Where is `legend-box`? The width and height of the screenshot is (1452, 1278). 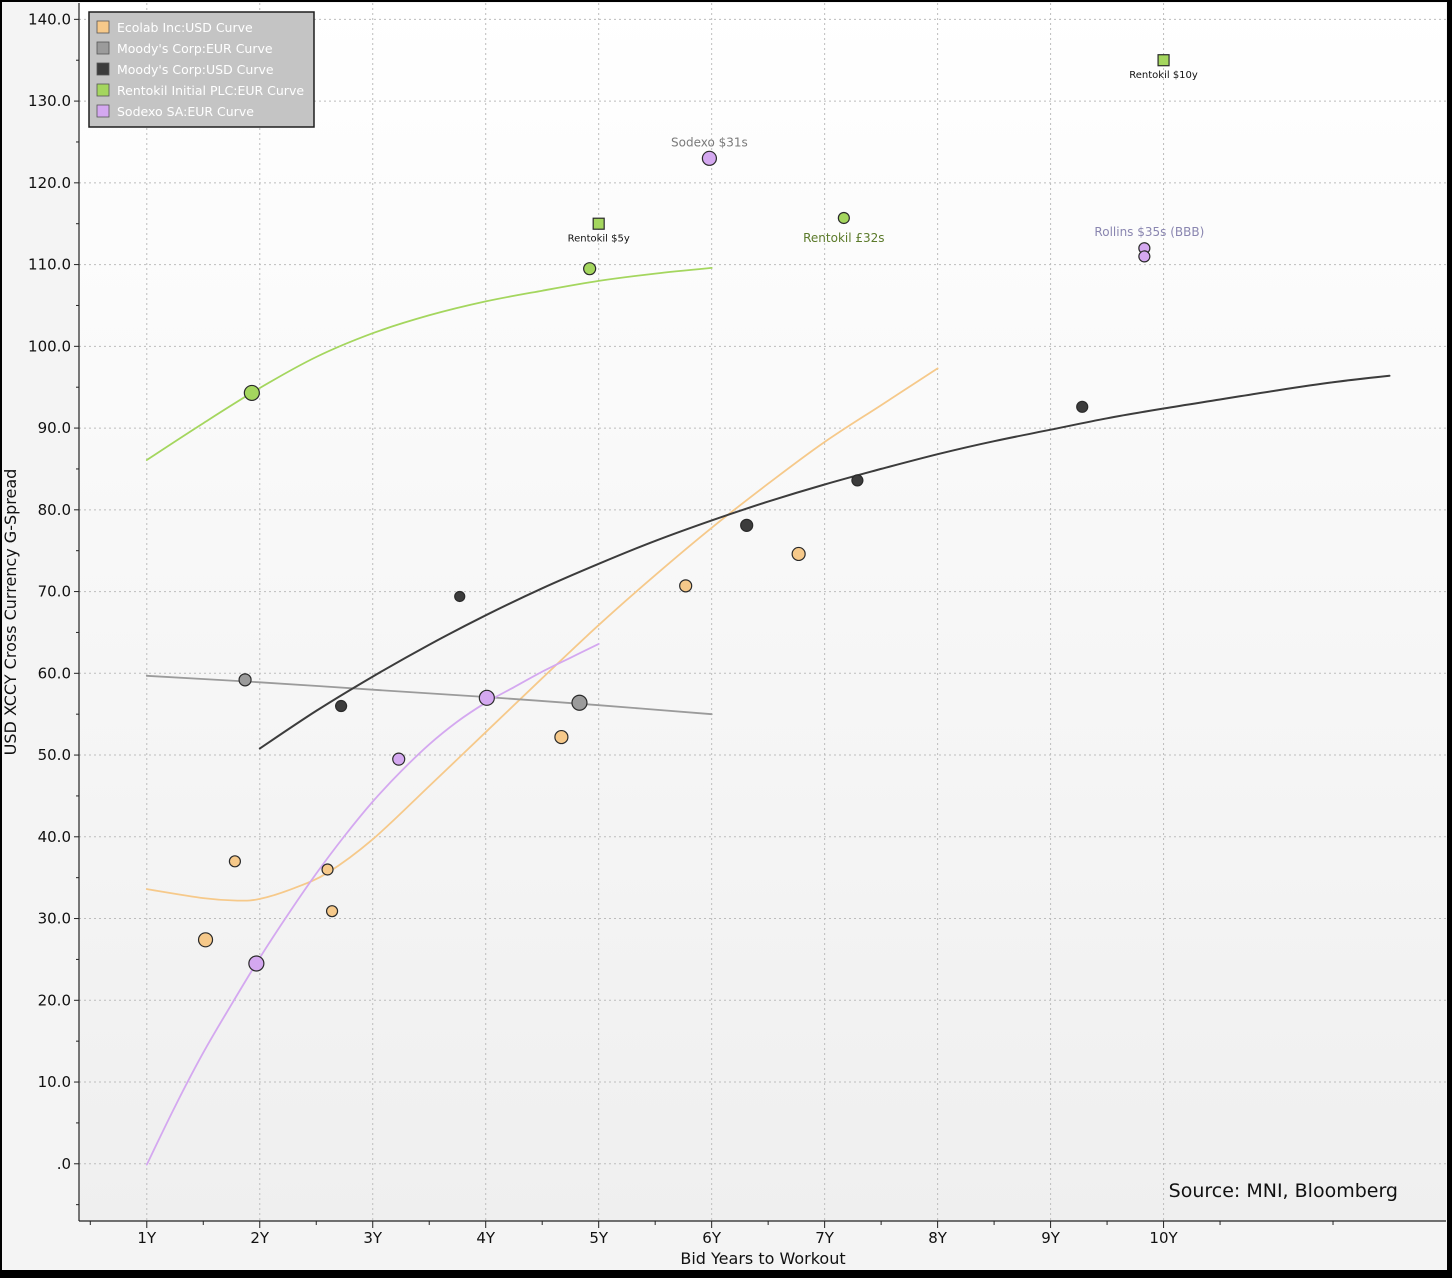 legend-box is located at coordinates (201, 69).